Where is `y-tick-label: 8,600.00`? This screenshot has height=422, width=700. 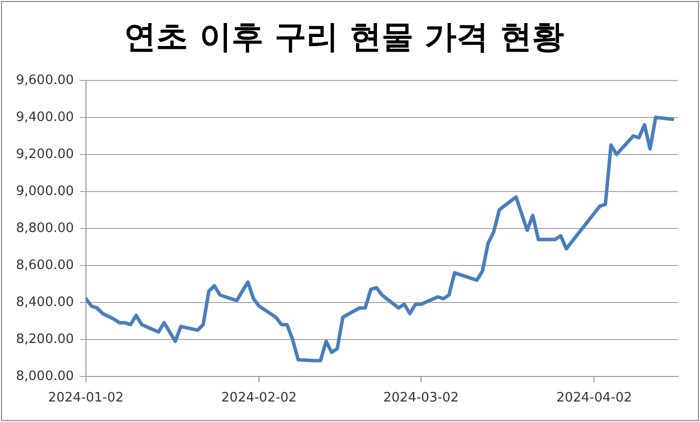
y-tick-label: 8,600.00 is located at coordinates (45, 265).